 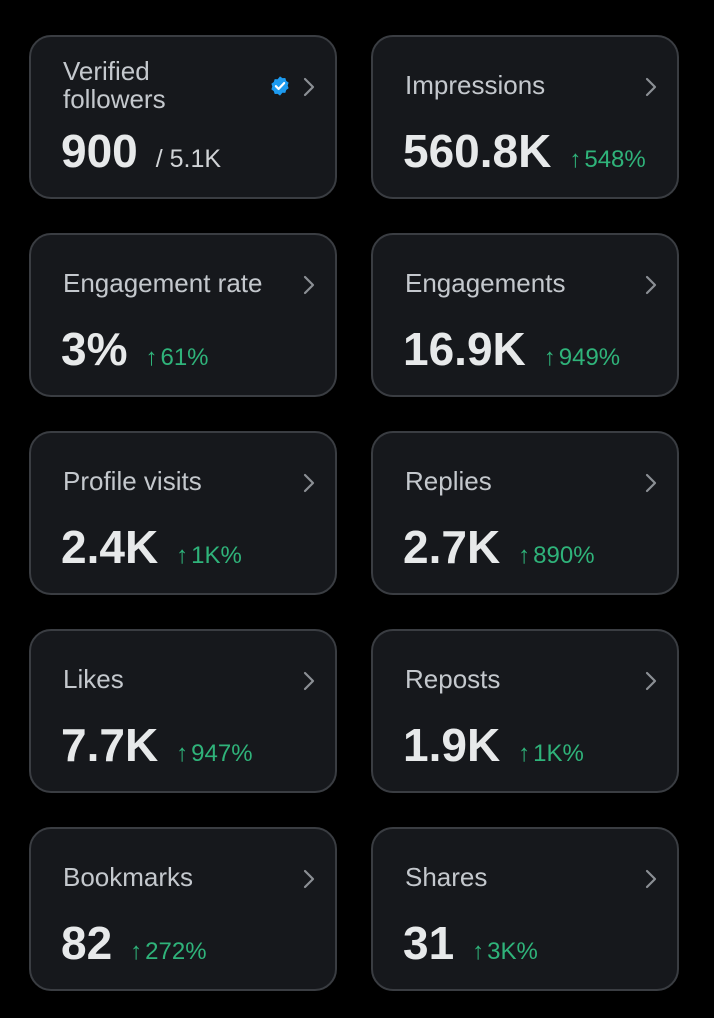 What do you see at coordinates (184, 357) in the screenshot?
I see `metric-change-value: 61%` at bounding box center [184, 357].